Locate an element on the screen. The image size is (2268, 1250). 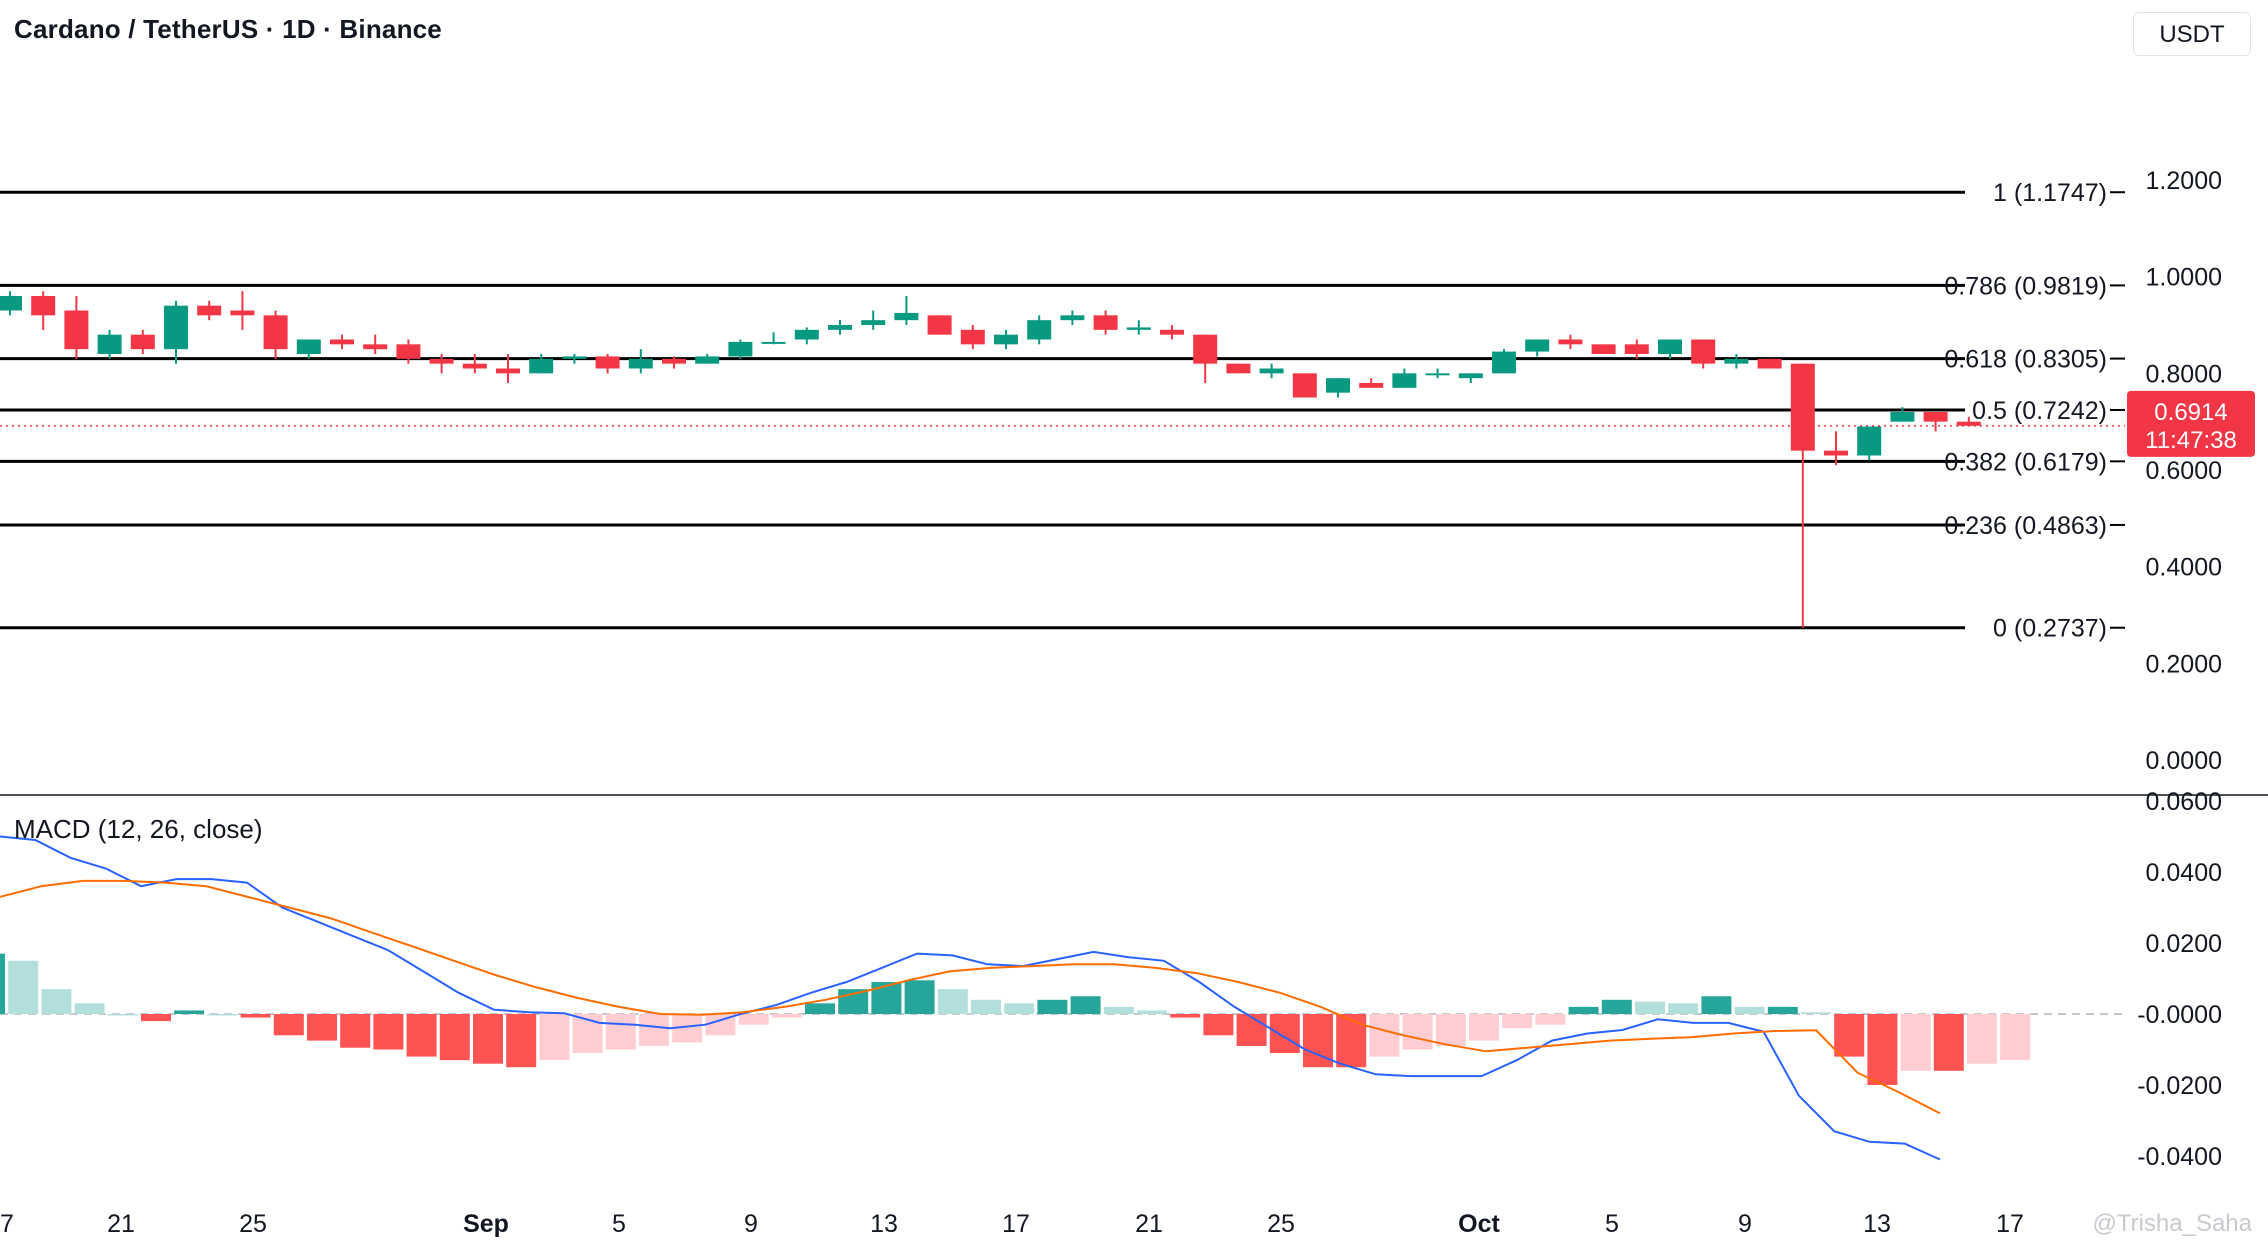
time-tick-label: 21 is located at coordinates (121, 1224).